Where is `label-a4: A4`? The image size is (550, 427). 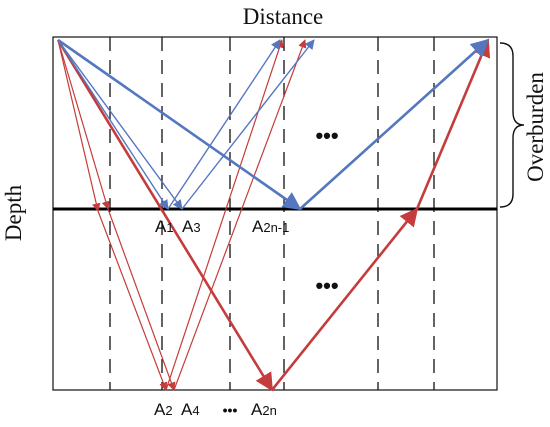
label-a4: A4 is located at coordinates (190, 409).